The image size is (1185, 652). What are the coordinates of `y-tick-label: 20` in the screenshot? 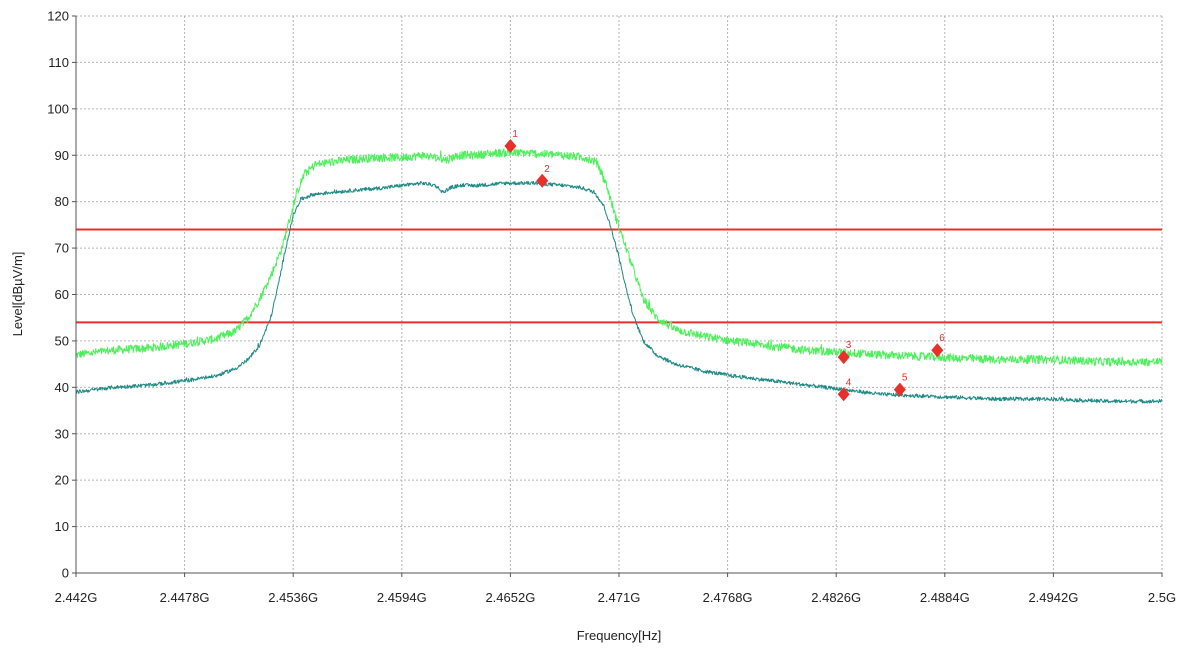 It's located at (62, 480).